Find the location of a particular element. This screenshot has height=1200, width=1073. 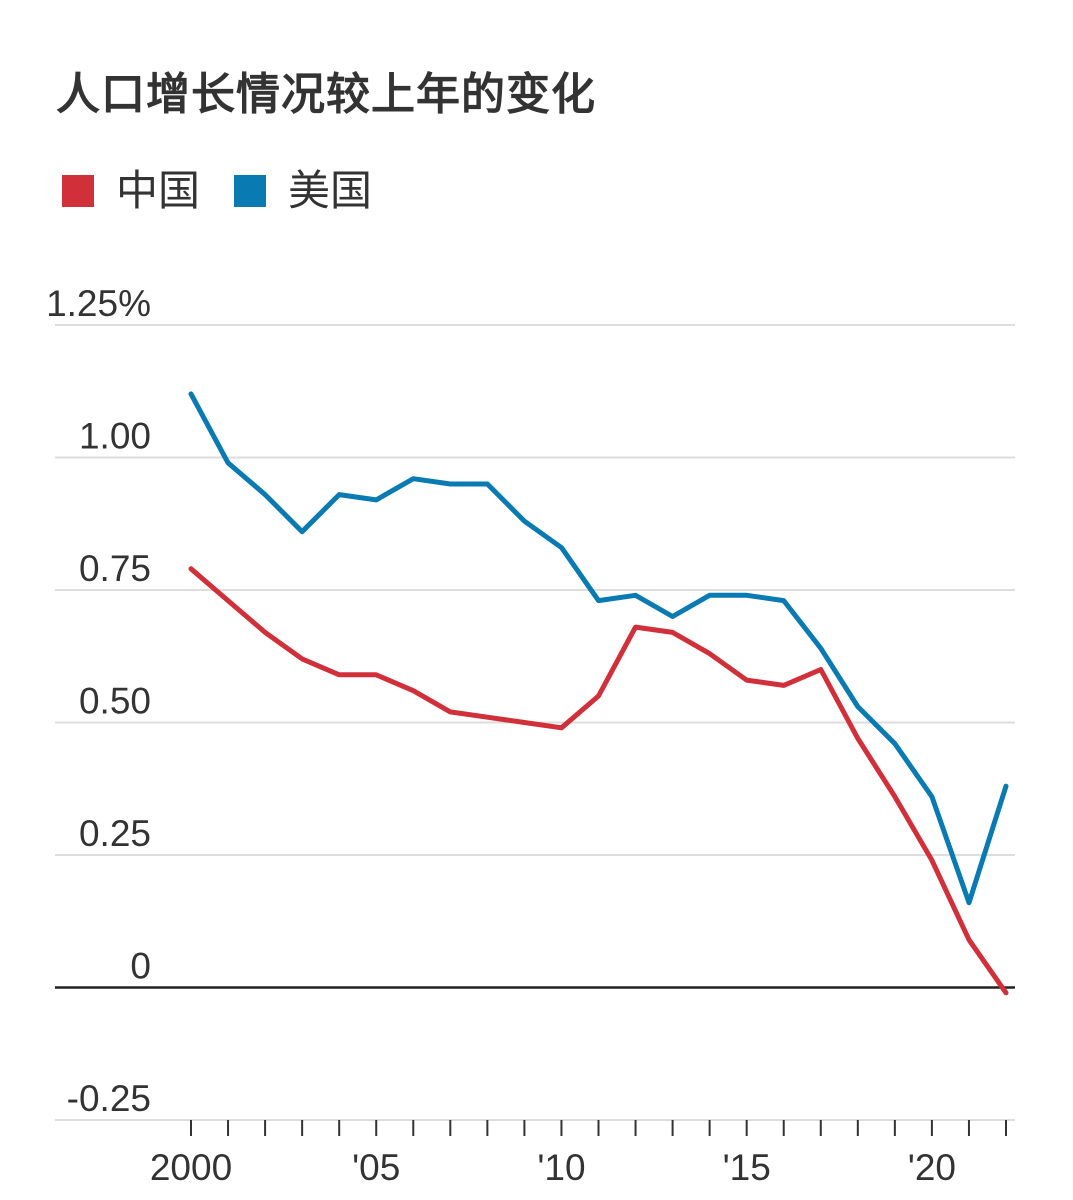

x-tick-label: '10 is located at coordinates (561, 1167).